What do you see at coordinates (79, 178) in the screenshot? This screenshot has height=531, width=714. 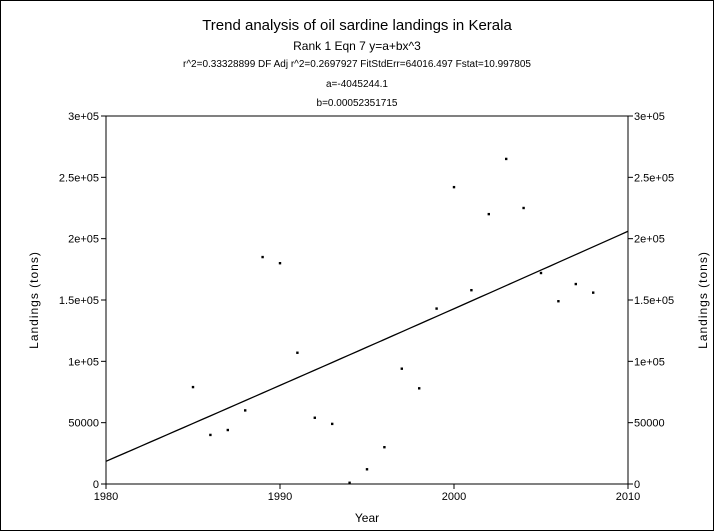 I see `y-tick-label-left: 2.5e+05` at bounding box center [79, 178].